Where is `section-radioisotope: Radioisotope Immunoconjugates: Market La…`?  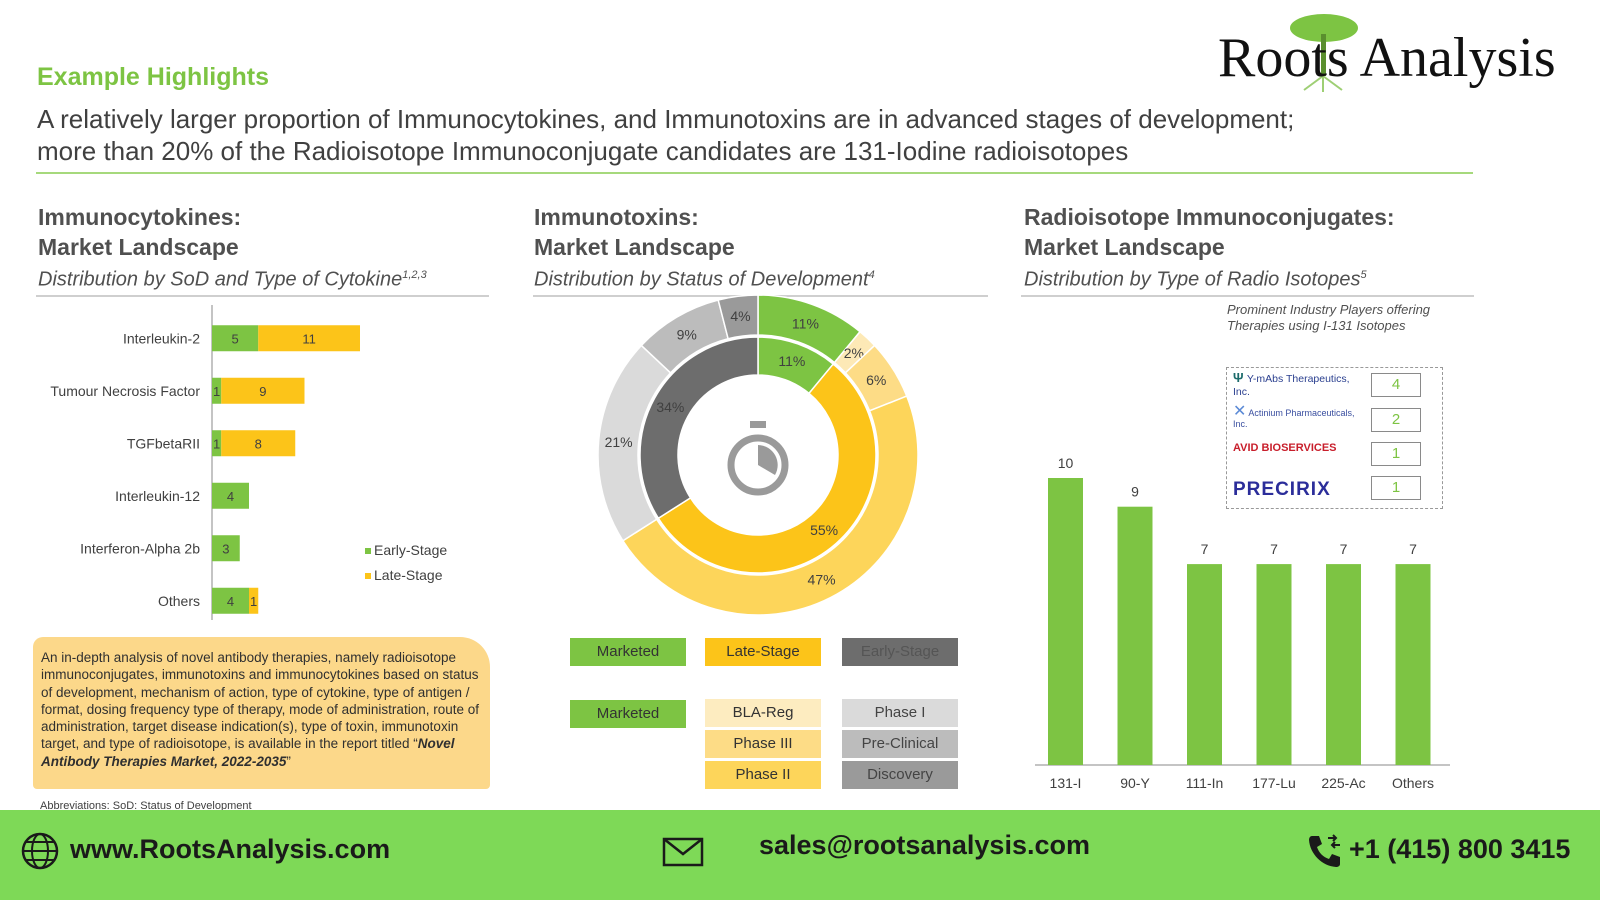 section-radioisotope: Radioisotope Immunoconjugates: Market La… is located at coordinates (1209, 247).